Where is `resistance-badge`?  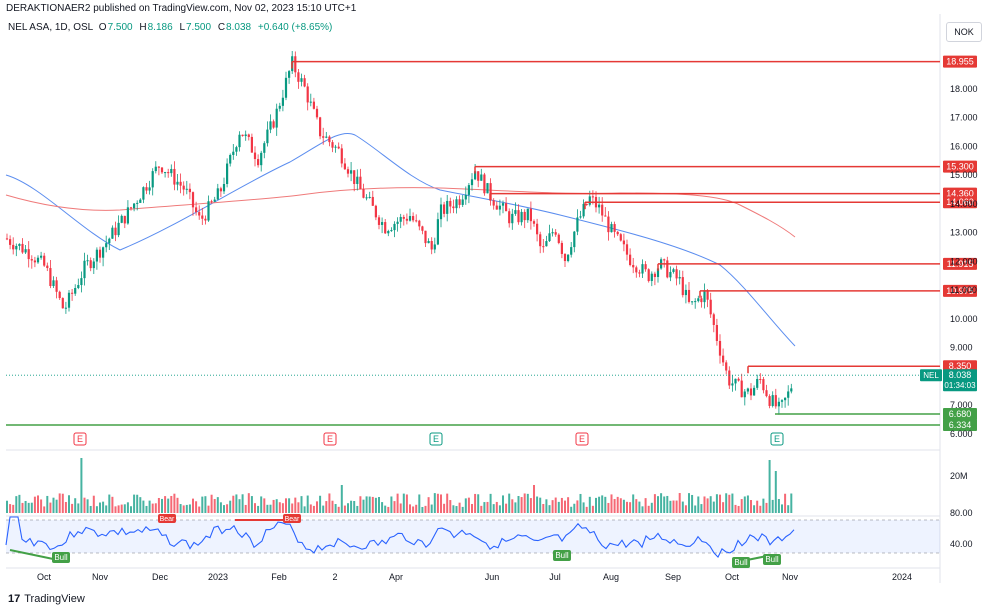 resistance-badge is located at coordinates (960, 202).